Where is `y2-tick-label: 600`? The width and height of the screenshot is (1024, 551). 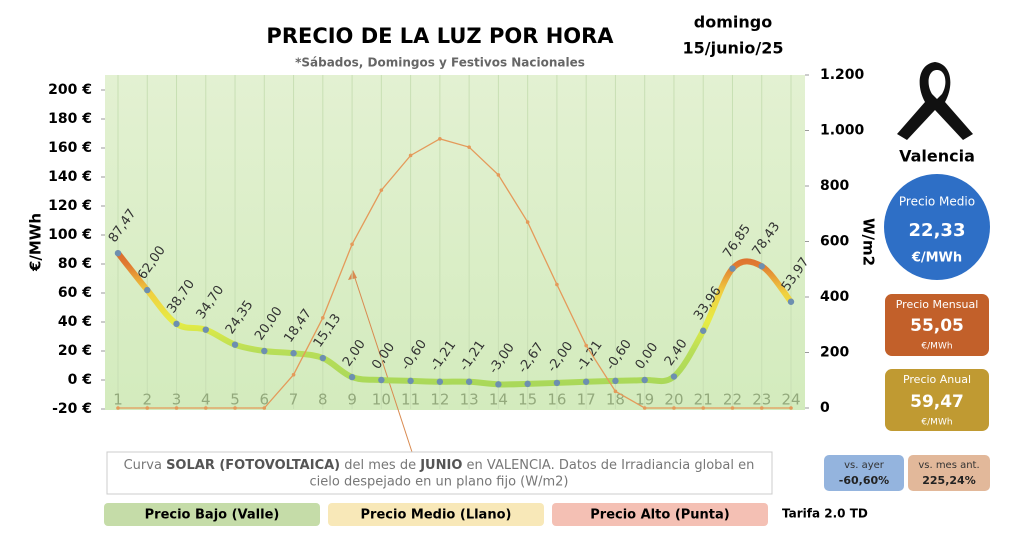
y2-tick-label: 600 is located at coordinates (834, 242).